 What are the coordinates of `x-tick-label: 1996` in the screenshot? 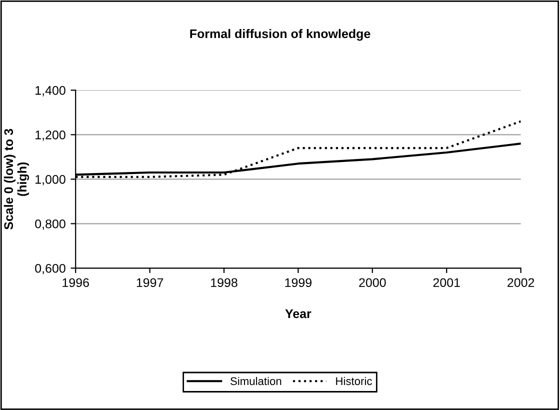 It's located at (75, 283).